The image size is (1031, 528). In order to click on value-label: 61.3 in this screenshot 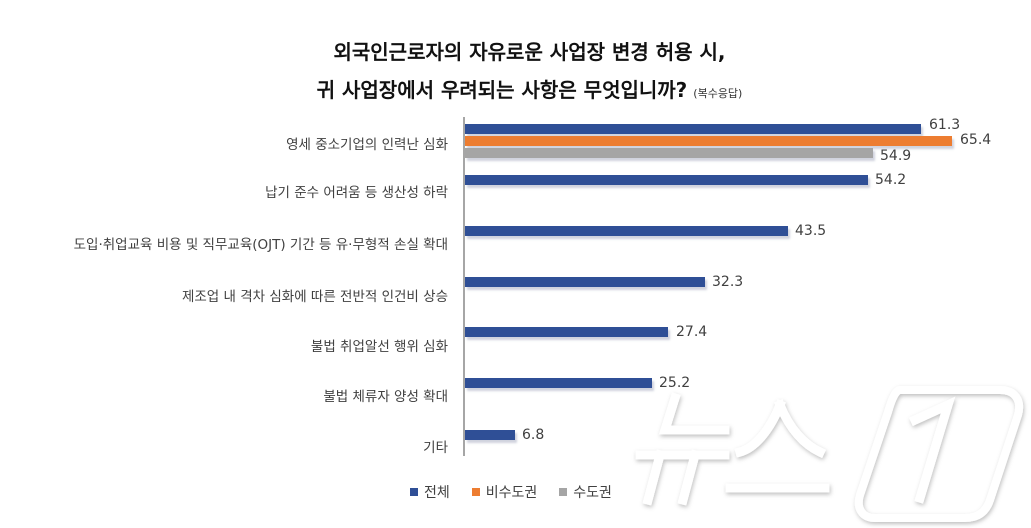, I will do `click(945, 125)`.